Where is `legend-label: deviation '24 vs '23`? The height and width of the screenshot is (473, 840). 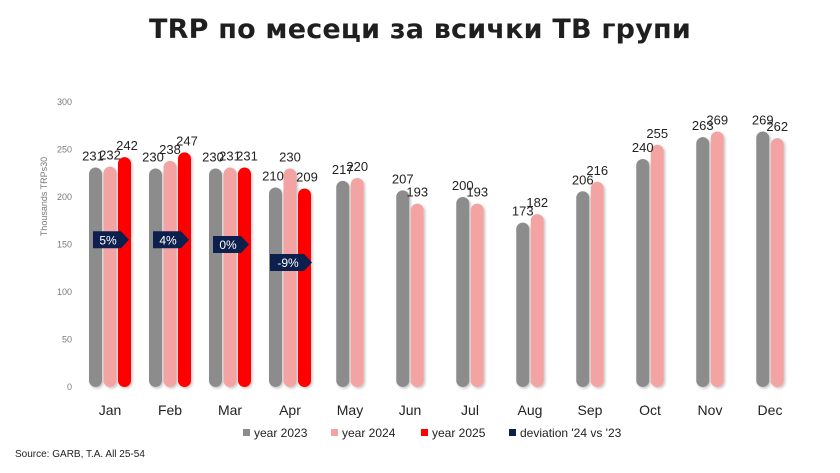 legend-label: deviation '24 vs '23 is located at coordinates (571, 433).